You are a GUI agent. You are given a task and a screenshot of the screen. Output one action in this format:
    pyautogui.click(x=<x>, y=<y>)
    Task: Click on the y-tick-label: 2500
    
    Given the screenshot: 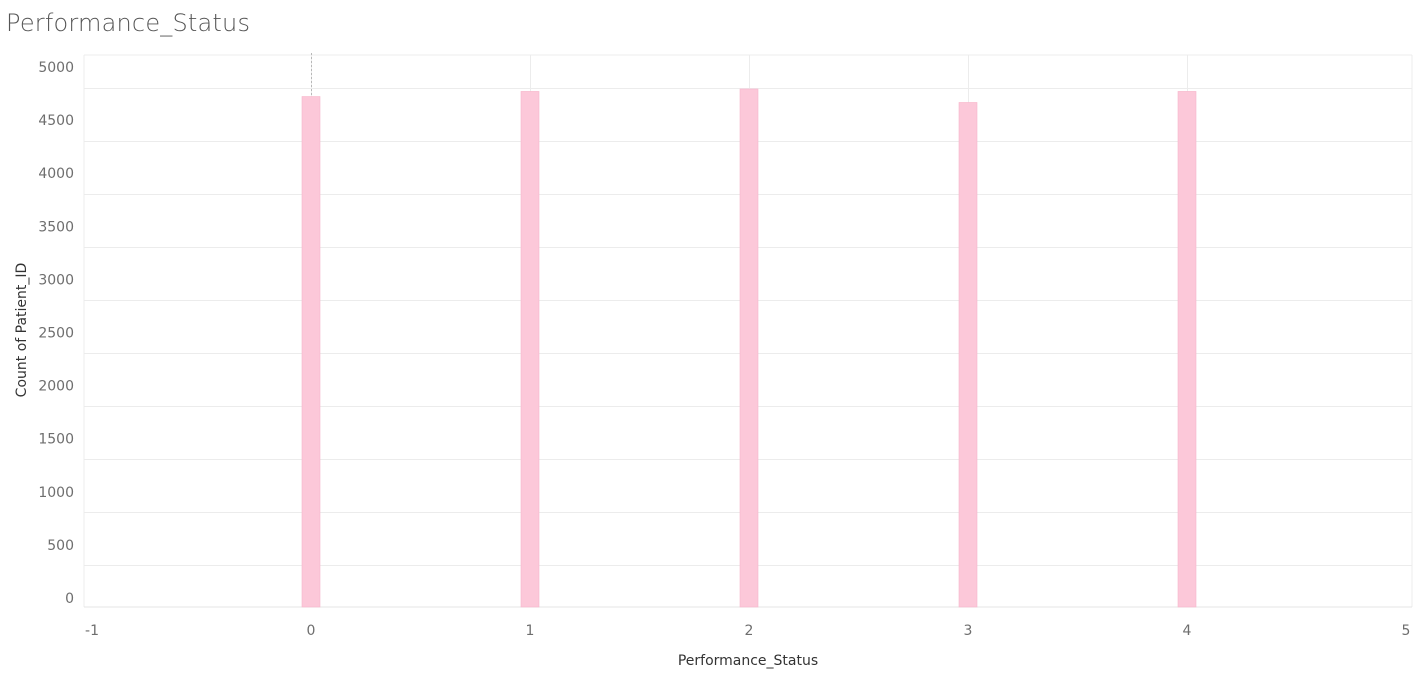 What is the action you would take?
    pyautogui.click(x=56, y=334)
    